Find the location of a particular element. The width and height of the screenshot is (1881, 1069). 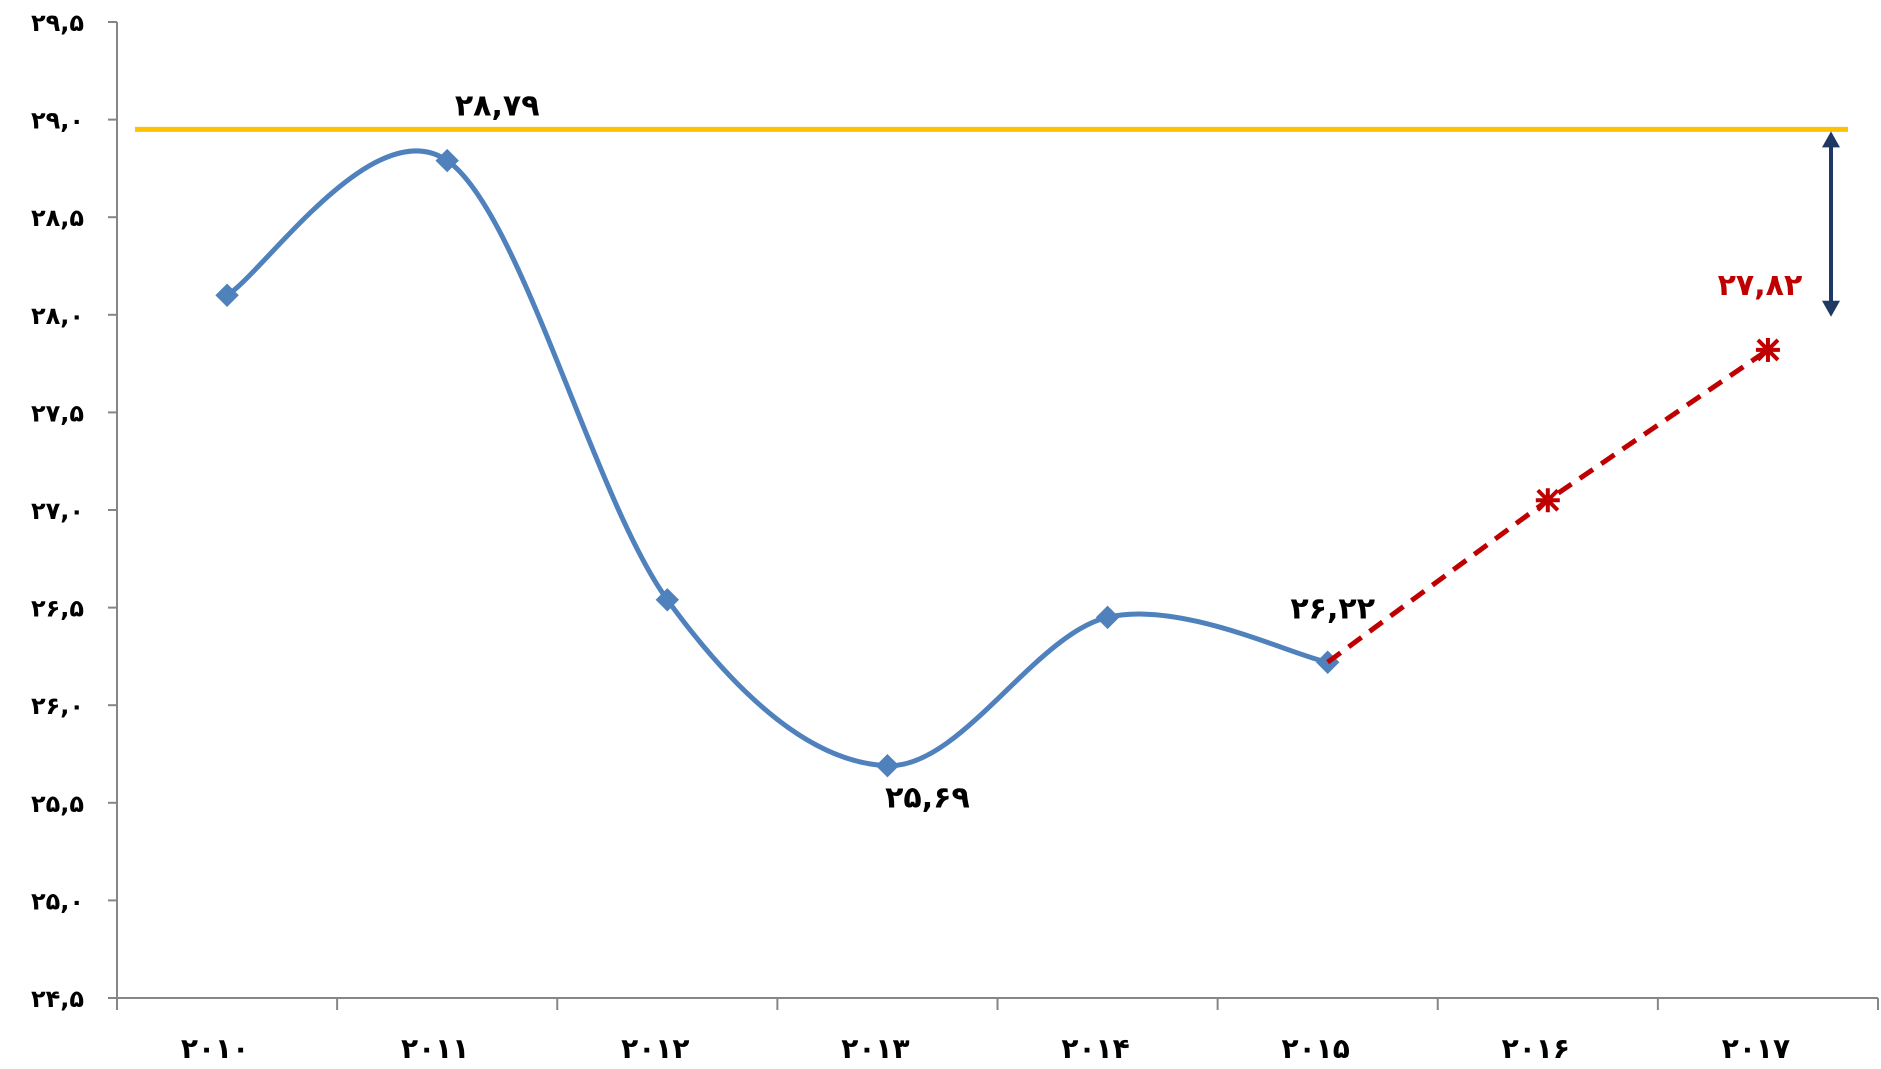

y-tick-label: ۲۷,۵ is located at coordinates (57, 413).